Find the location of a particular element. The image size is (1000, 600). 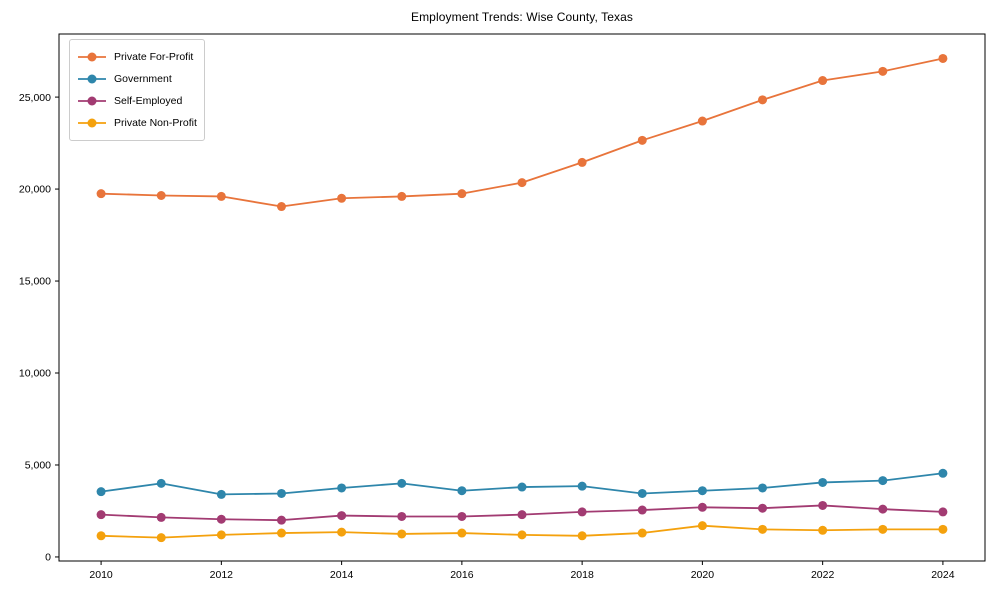

y-tick-label: 0 is located at coordinates (48, 558).